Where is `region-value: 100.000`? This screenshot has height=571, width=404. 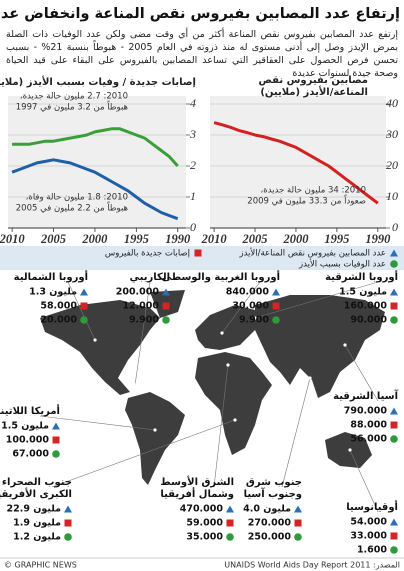 region-value: 100.000 is located at coordinates (28, 440).